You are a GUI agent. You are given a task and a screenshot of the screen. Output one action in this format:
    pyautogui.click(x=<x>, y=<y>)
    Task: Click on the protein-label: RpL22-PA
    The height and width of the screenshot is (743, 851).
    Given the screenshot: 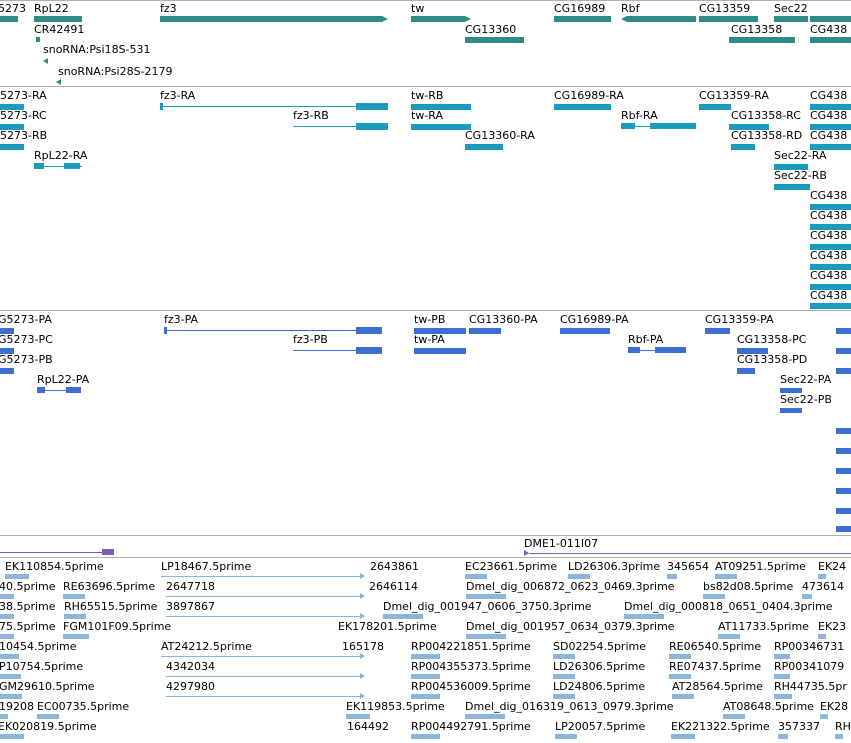 What is the action you would take?
    pyautogui.click(x=63, y=379)
    